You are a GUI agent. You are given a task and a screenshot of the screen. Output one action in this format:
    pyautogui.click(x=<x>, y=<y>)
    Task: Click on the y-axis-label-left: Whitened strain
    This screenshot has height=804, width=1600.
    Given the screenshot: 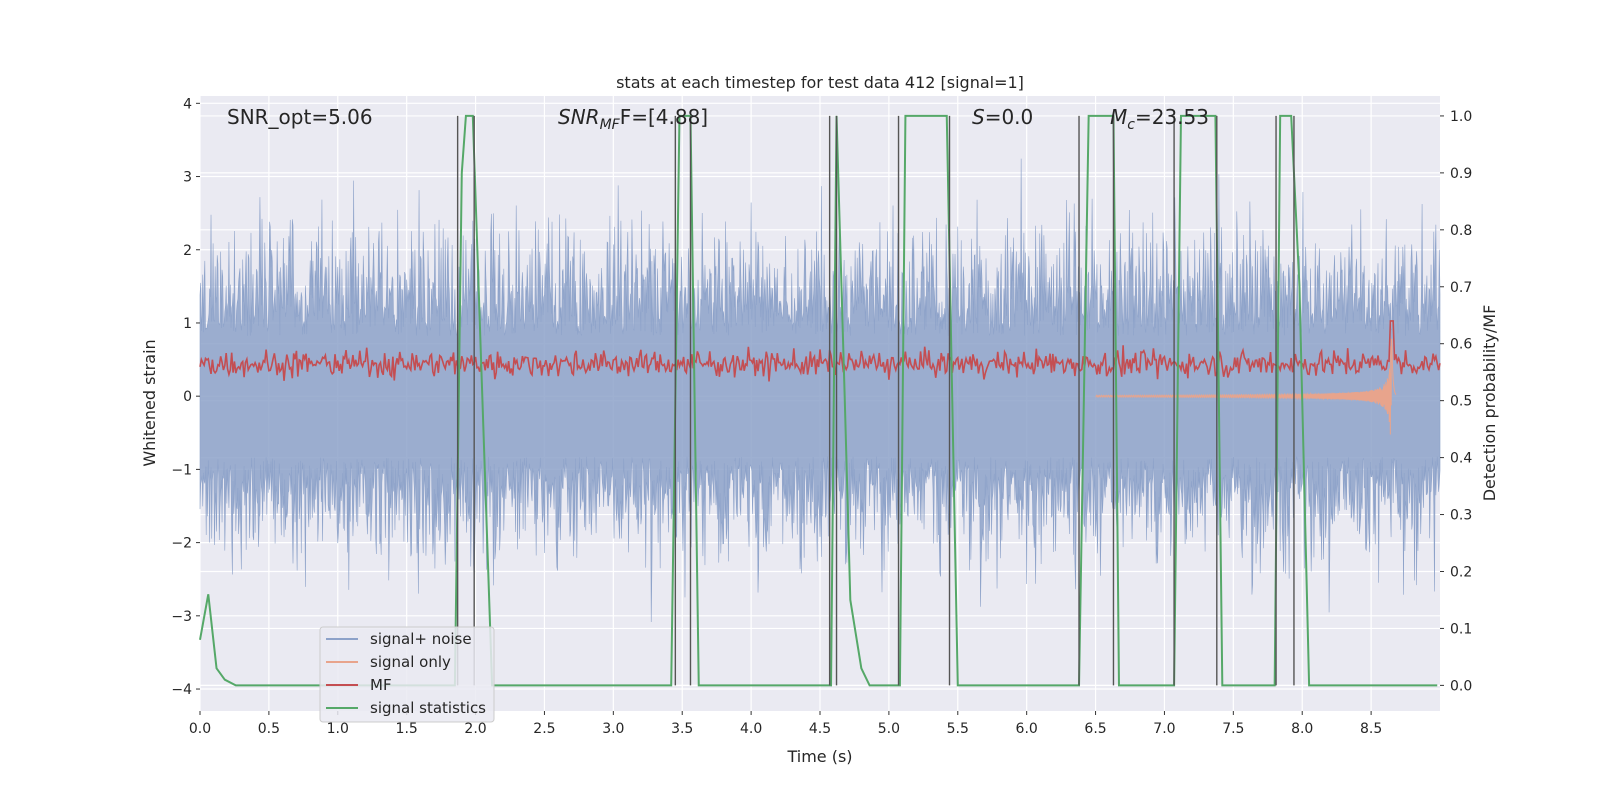 What is the action you would take?
    pyautogui.click(x=149, y=402)
    